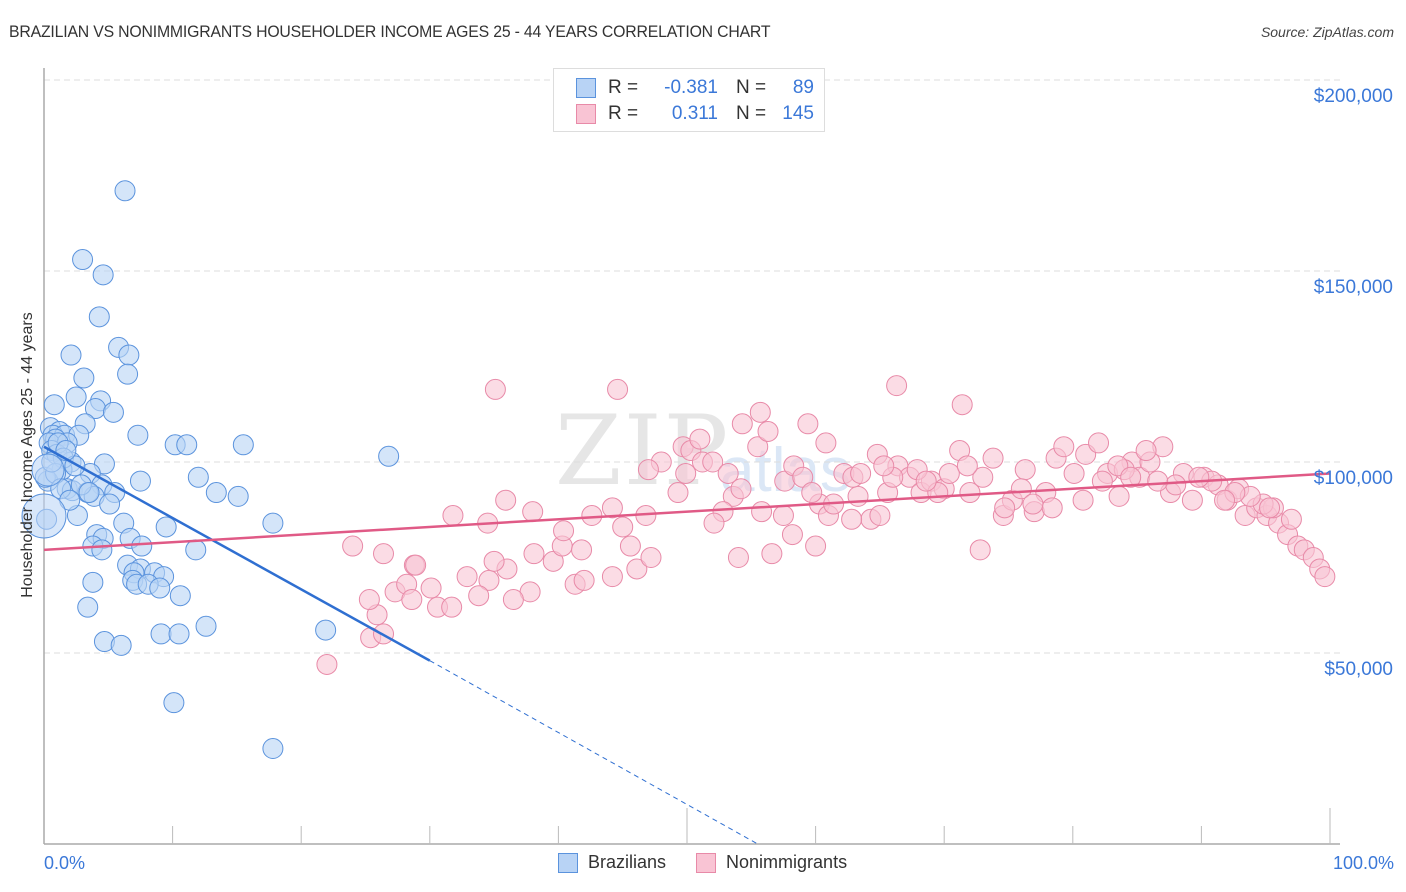 This screenshot has height=892, width=1406. I want to click on legend-row-brazilians: R = -0.381 N = 89, so click(695, 88).